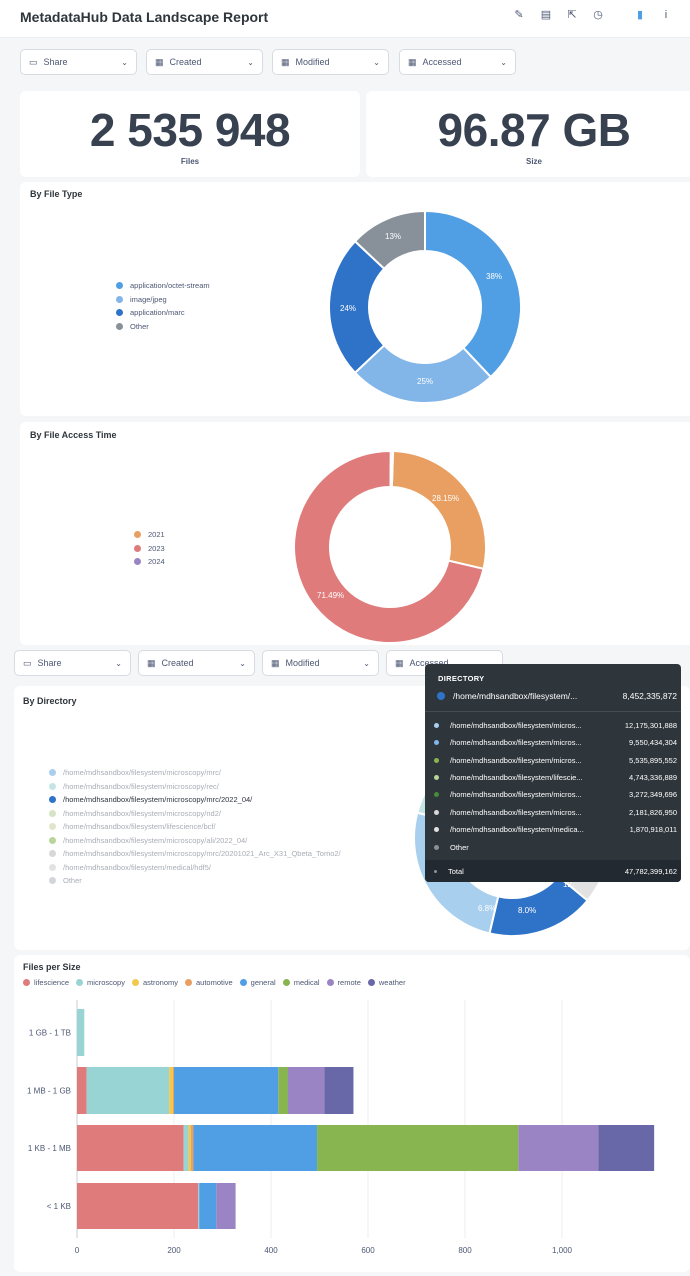 The height and width of the screenshot is (1276, 690). Describe the element at coordinates (461, 678) in the screenshot. I see `tooltip-heading: DIRECTORY` at that location.